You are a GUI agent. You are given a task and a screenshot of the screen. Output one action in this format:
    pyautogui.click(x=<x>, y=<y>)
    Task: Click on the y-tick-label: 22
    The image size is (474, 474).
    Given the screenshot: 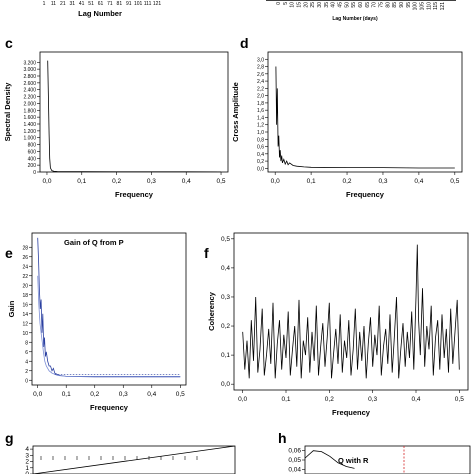 What is the action you would take?
    pyautogui.click(x=25, y=277)
    